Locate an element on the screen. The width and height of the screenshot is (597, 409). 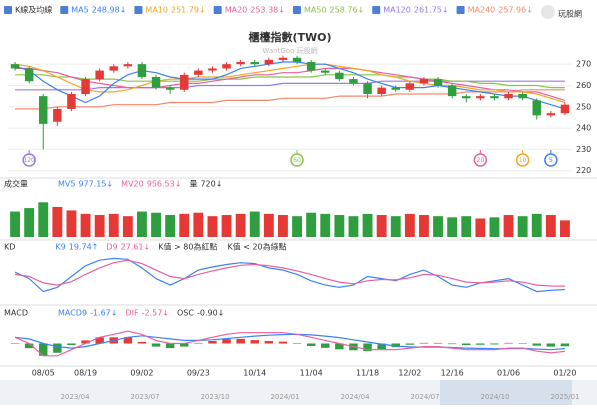
ma-line is located at coordinates (290, 83).